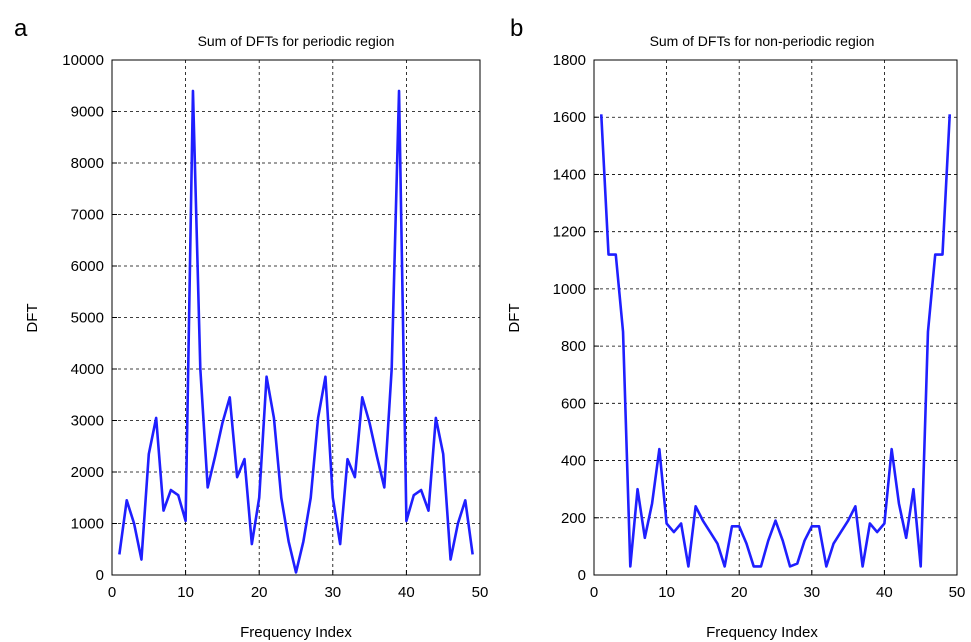 Image resolution: width=971 pixels, height=642 pixels. I want to click on panel-a-ylabel: DFT, so click(32, 317).